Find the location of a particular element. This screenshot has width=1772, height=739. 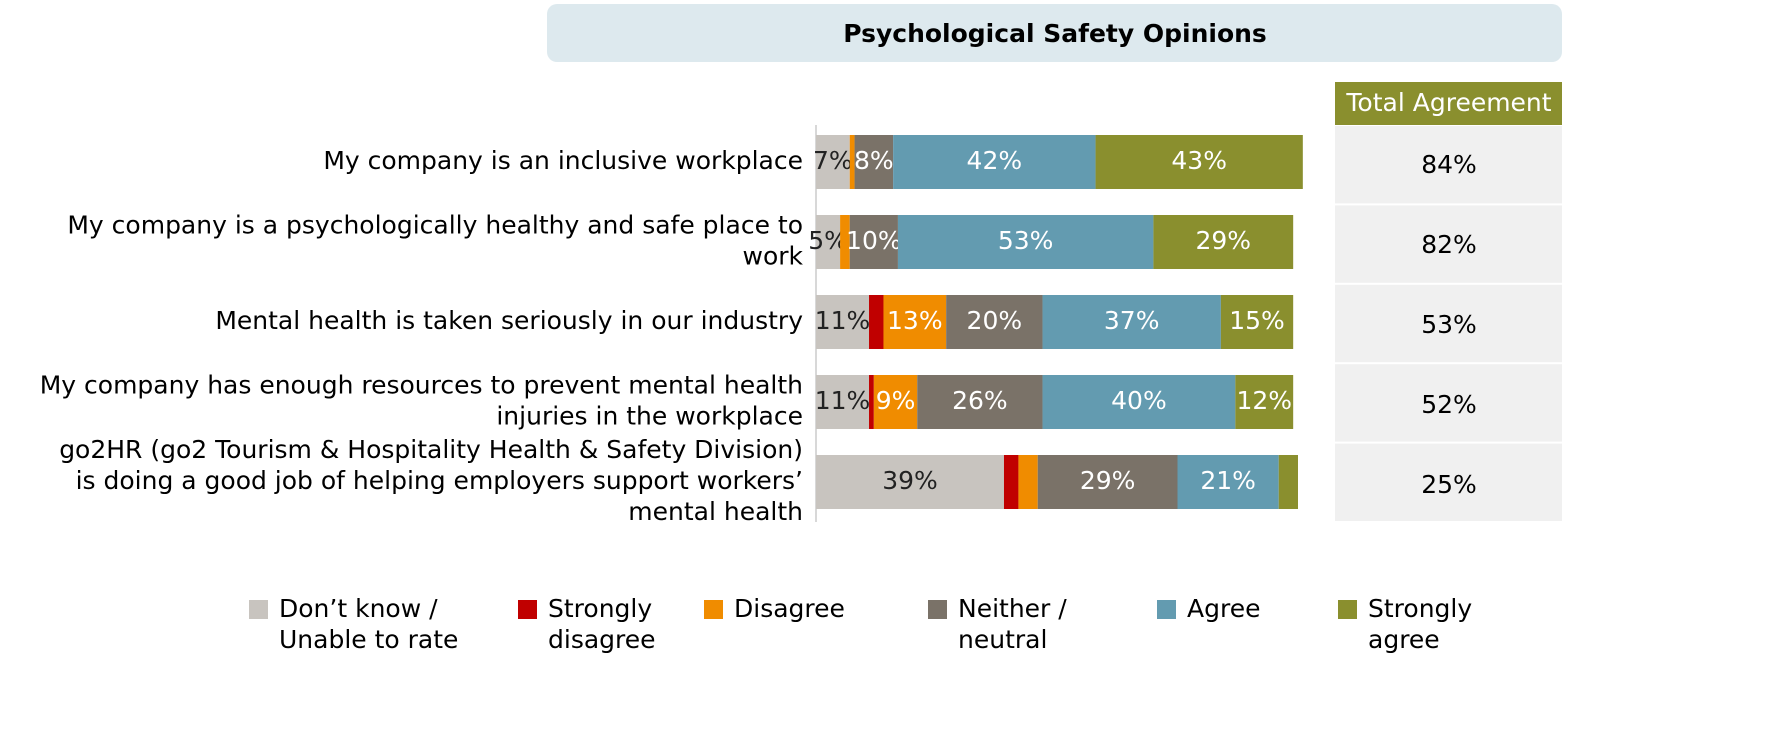

legend-label: Don’t know / Unable to rate is located at coordinates (368, 624).